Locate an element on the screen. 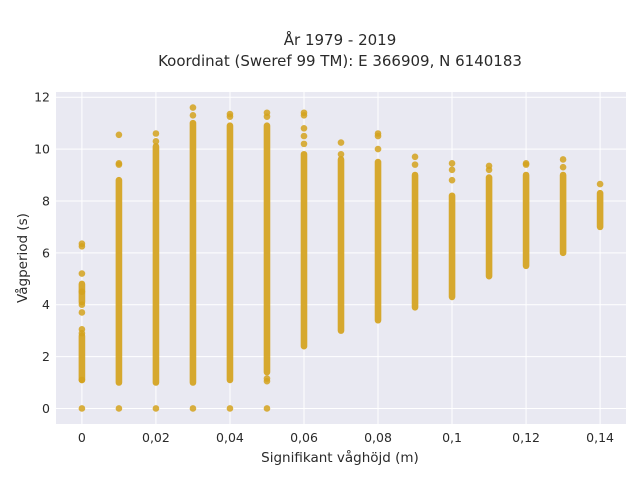 This screenshot has height=480, width=640. y-tick-label: 12 is located at coordinates (42, 97).